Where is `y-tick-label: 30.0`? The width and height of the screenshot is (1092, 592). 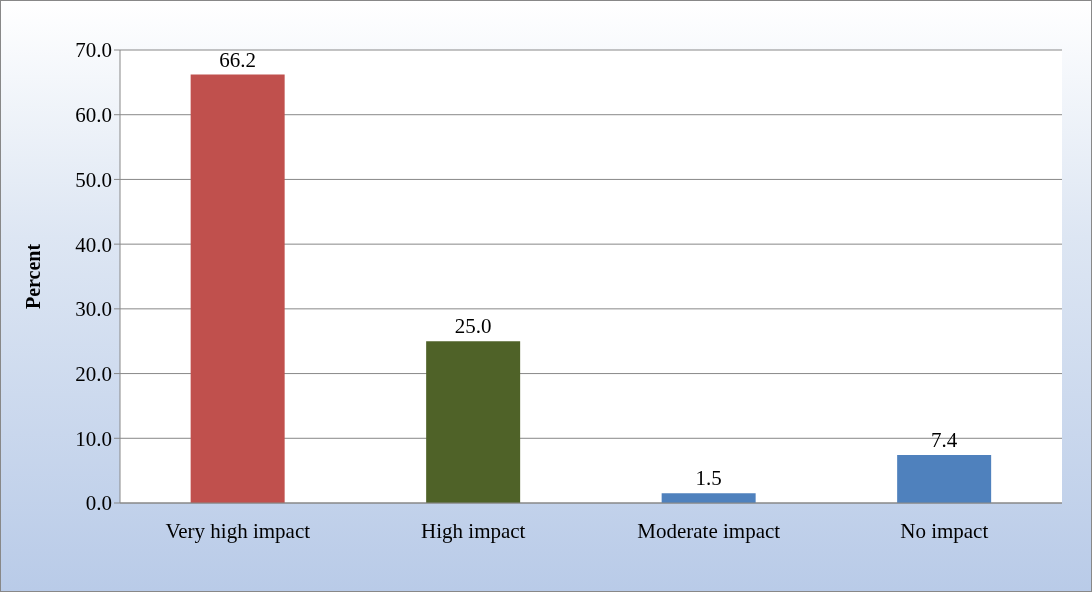
y-tick-label: 30.0 is located at coordinates (93, 309).